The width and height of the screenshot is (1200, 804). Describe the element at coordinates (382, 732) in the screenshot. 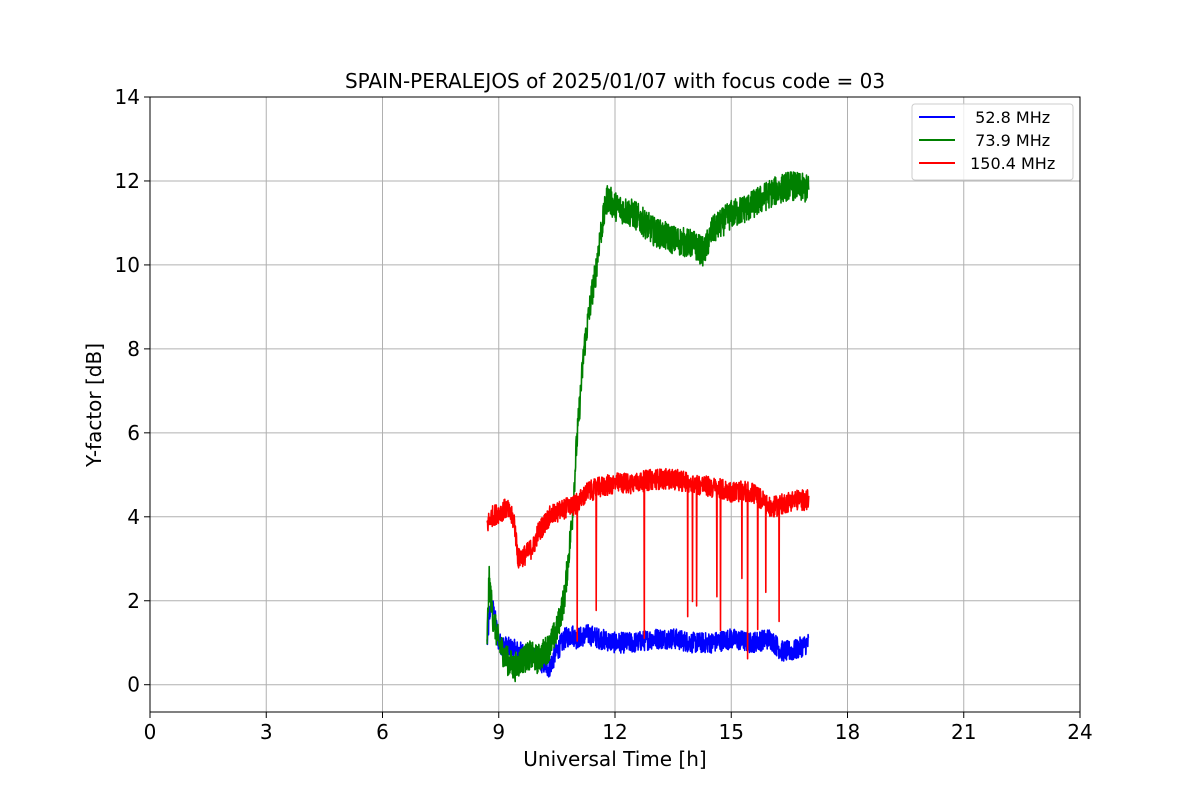

I see `x-tick-label: 6` at that location.